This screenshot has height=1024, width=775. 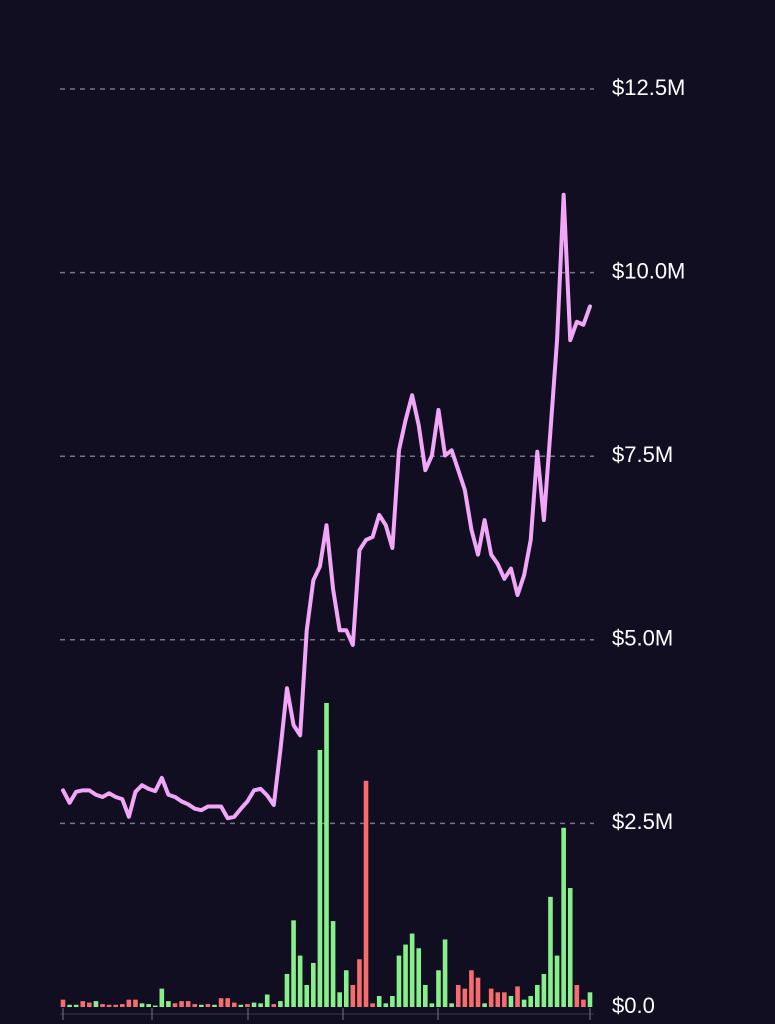 What do you see at coordinates (642, 638) in the screenshot?
I see `y-tick-label: $5.0M` at bounding box center [642, 638].